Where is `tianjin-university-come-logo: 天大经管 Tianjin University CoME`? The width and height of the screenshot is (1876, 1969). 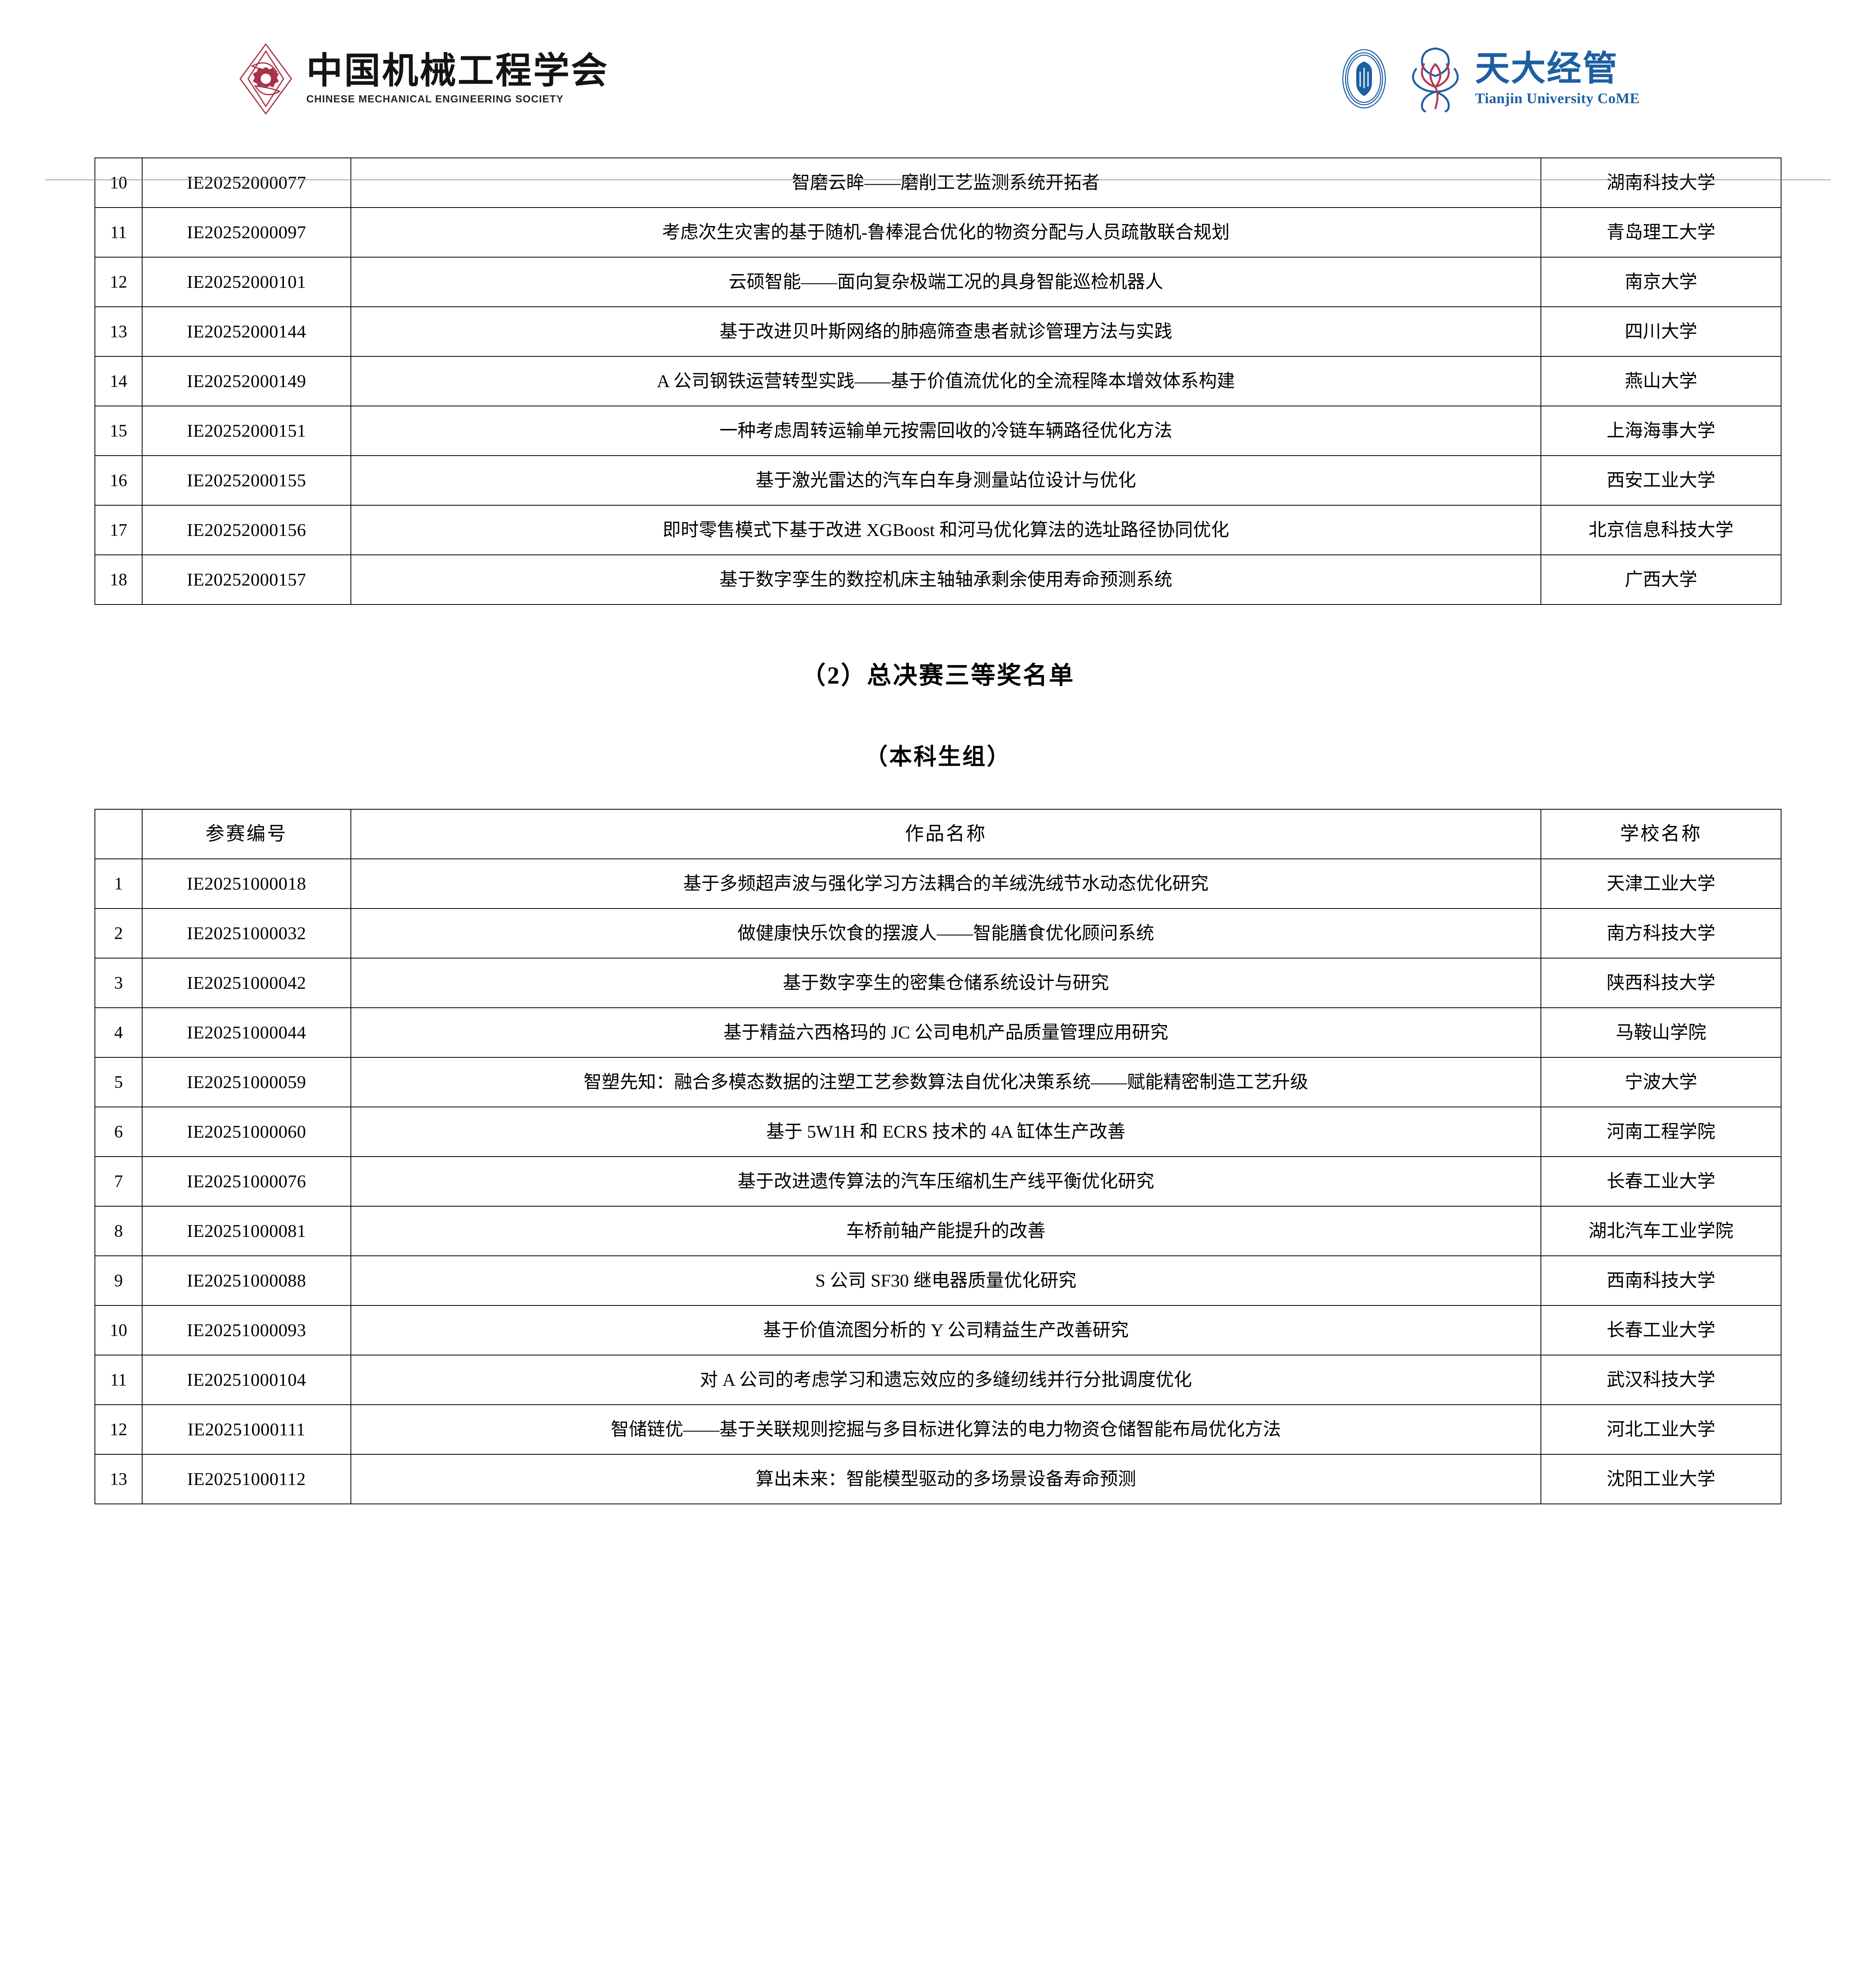
tianjin-university-come-logo: 天大经管 Tianjin University CoME is located at coordinates (1486, 79).